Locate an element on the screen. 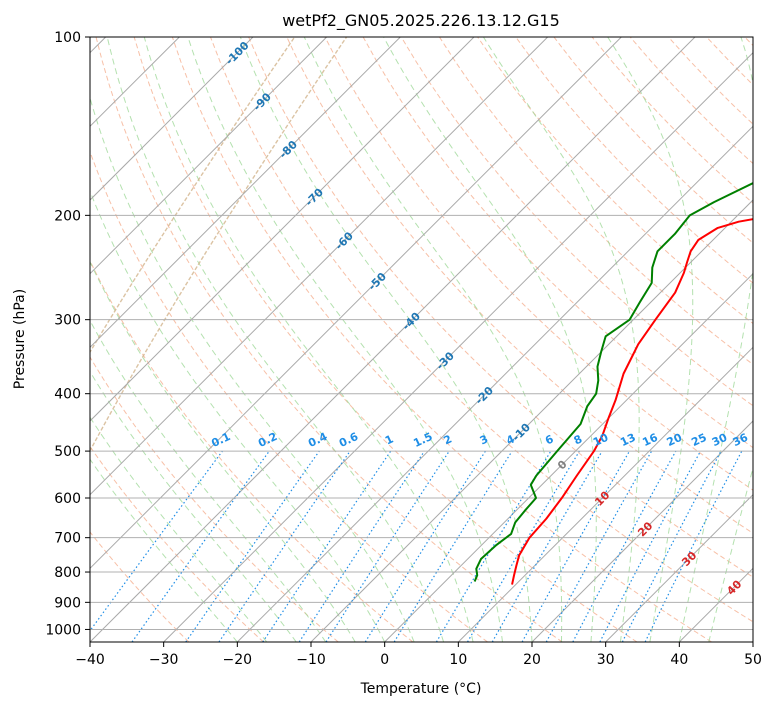 This screenshot has height=708, width=775. x-tick-label: 50 is located at coordinates (753, 660).